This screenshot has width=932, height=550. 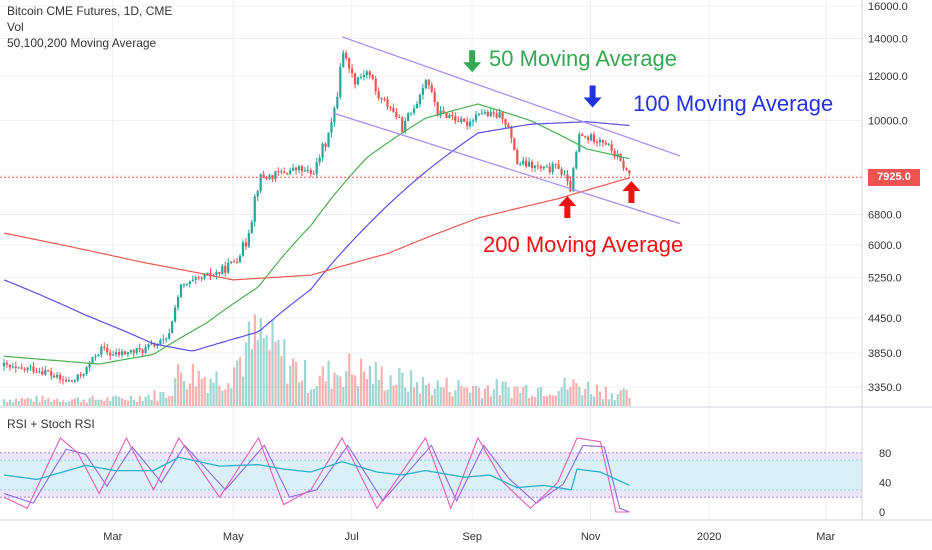 I want to click on annotation-arrows, so click(x=552, y=134).